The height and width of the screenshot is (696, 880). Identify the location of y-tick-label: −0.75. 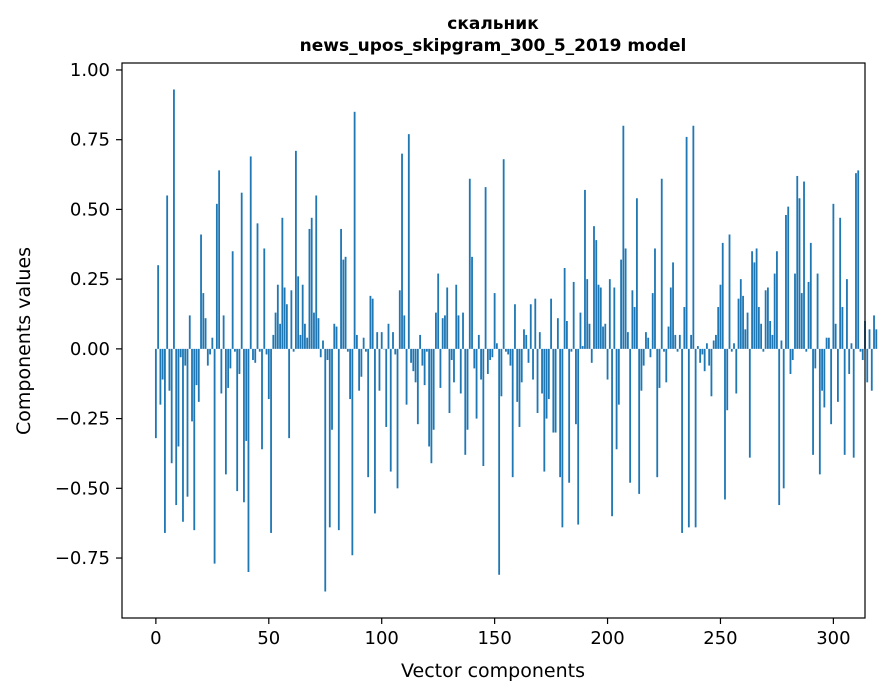
(82, 558).